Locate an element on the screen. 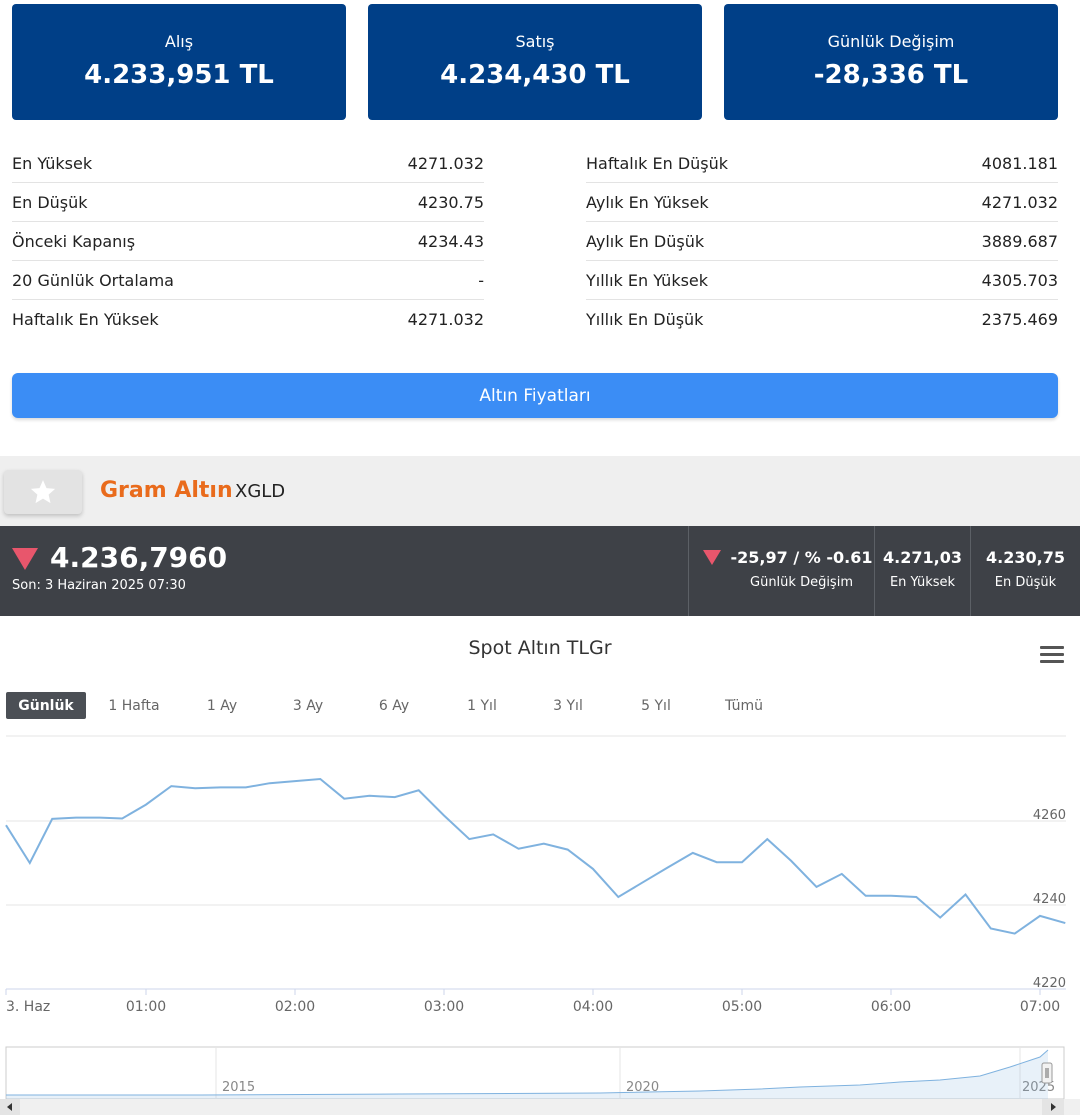 This screenshot has width=1080, height=1120. navigator-line is located at coordinates (527, 1072).